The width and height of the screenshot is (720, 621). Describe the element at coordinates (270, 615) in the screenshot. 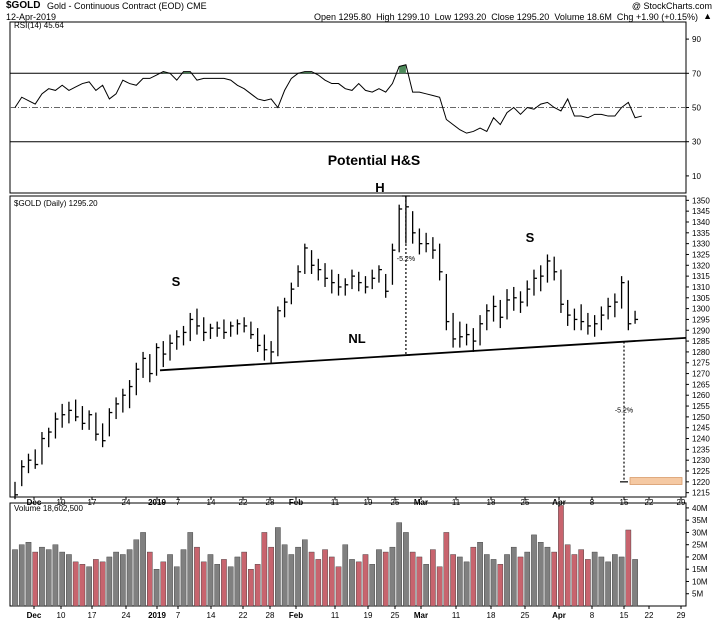

I see `volume-date-label: 28` at that location.